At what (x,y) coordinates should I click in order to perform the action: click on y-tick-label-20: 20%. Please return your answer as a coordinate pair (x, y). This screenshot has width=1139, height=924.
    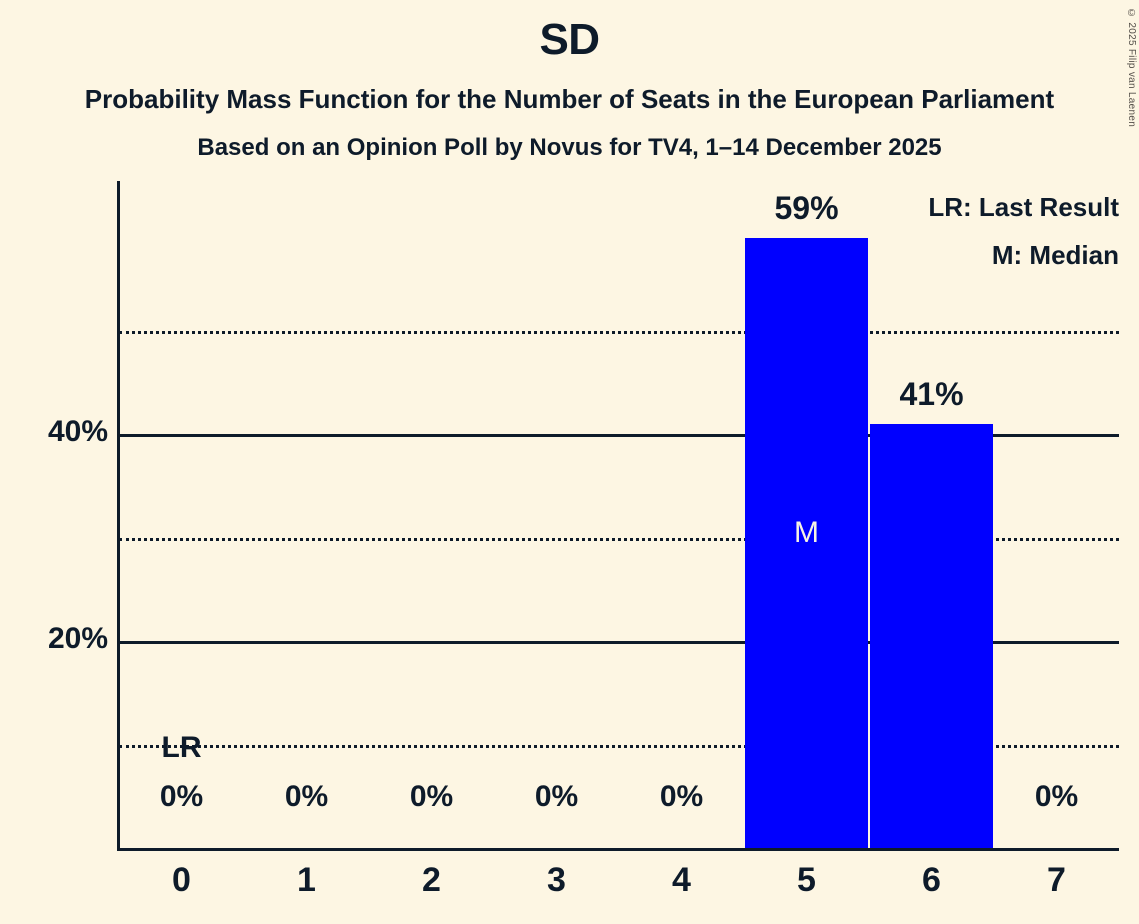
    Looking at the image, I should click on (77, 639).